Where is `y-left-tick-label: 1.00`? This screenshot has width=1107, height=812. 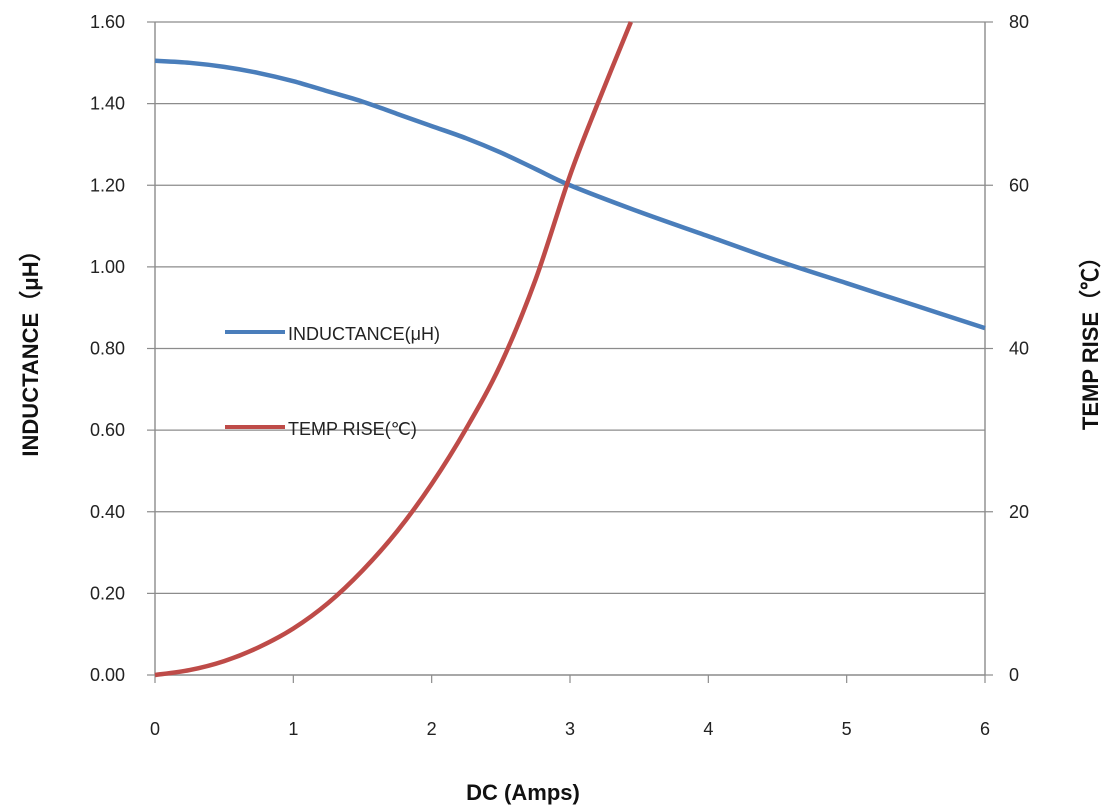
y-left-tick-label: 1.00 is located at coordinates (107, 267).